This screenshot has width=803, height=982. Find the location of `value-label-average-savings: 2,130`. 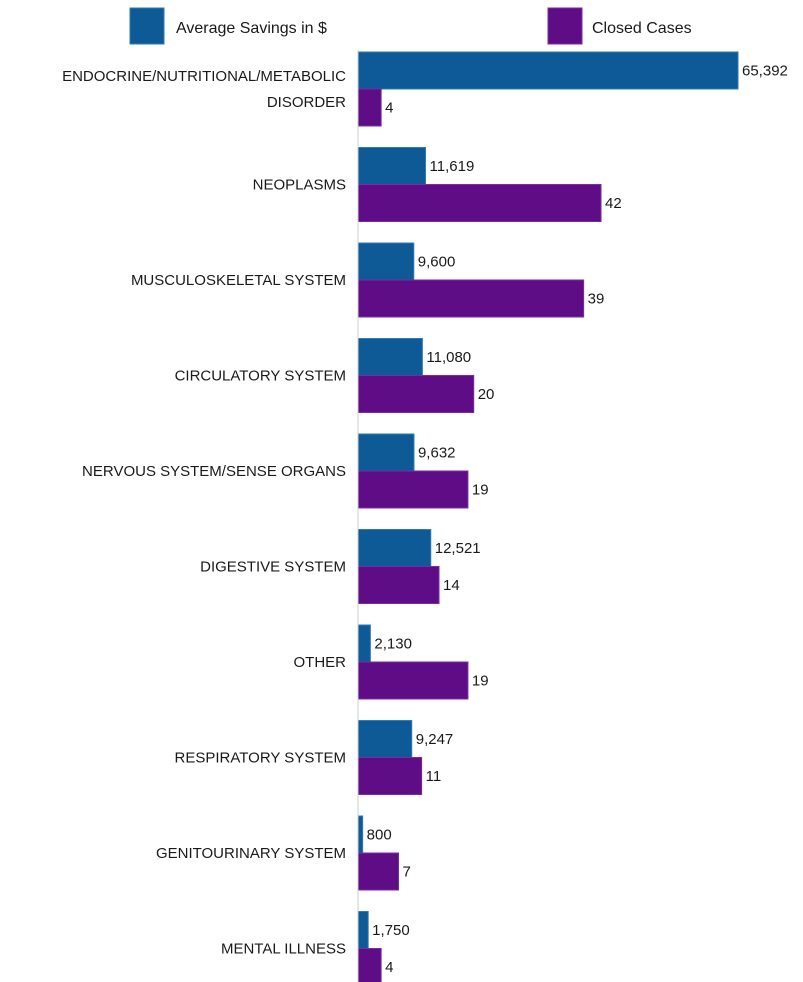

value-label-average-savings: 2,130 is located at coordinates (393, 644).